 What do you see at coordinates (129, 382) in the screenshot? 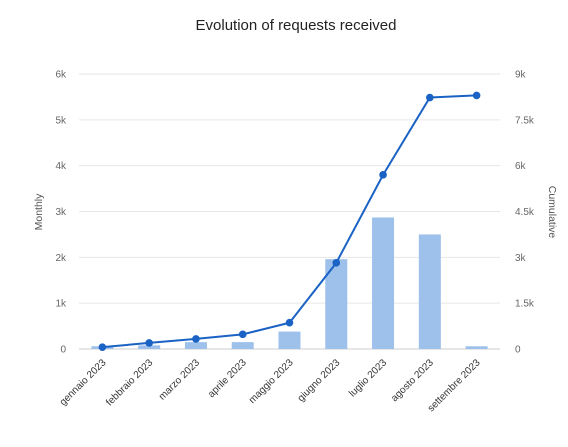
I see `x-tick-label: febbraio 2023` at bounding box center [129, 382].